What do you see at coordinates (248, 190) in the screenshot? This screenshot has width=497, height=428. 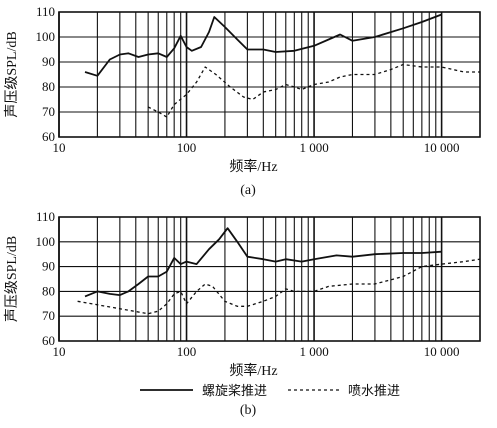 I see `caption-a: (a)` at bounding box center [248, 190].